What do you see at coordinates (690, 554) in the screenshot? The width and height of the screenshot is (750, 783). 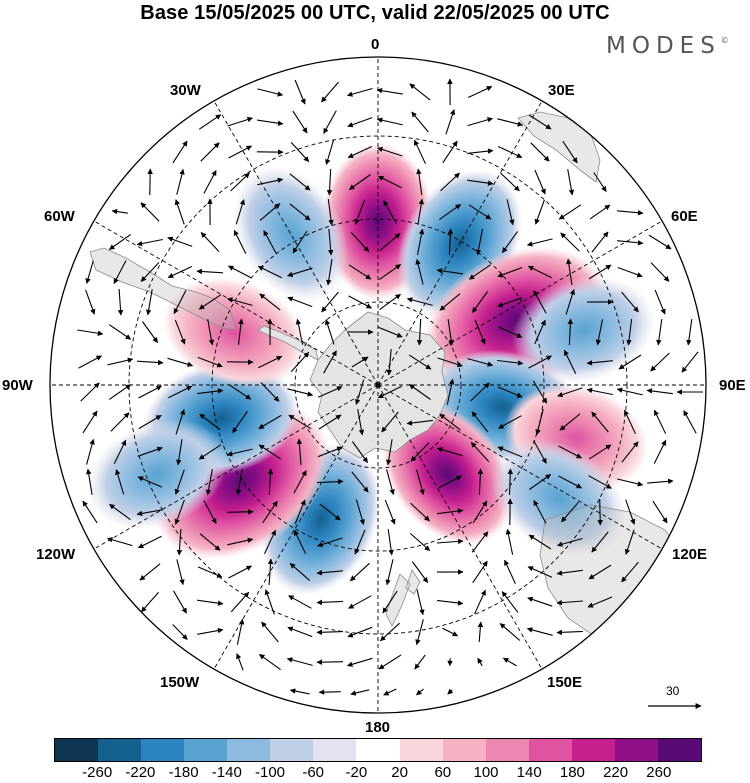 I see `lon-label-120e: 120E` at bounding box center [690, 554].